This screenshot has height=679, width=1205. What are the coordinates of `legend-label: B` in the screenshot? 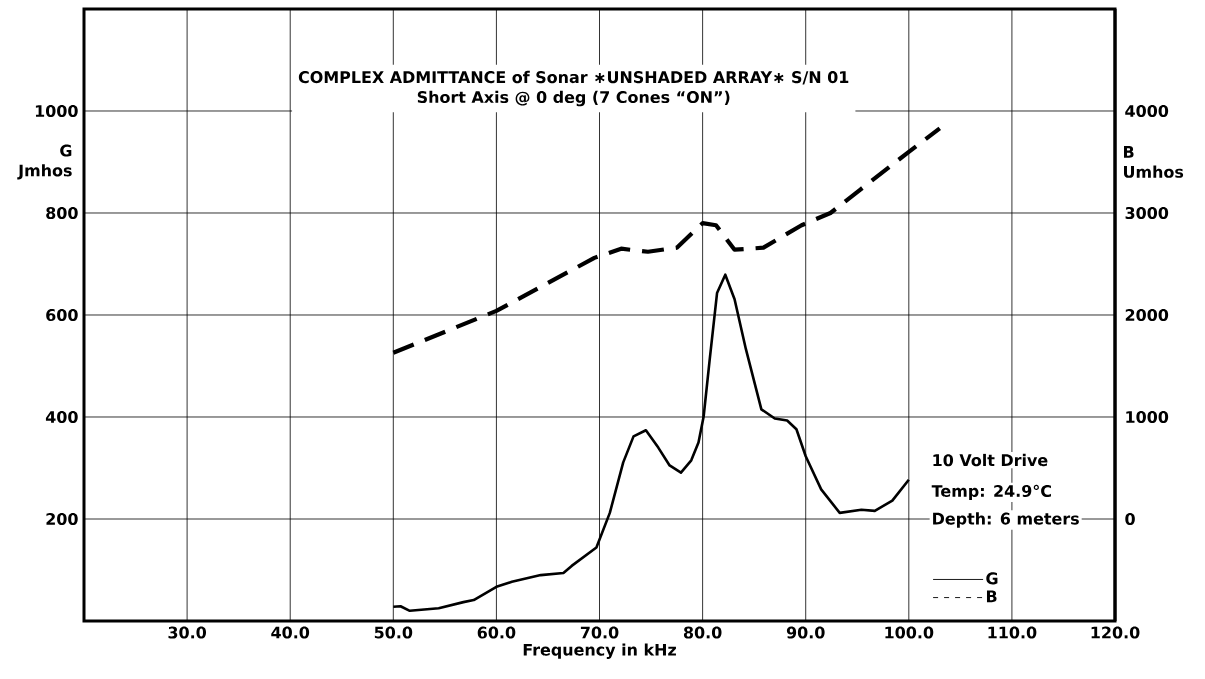 It's located at (991, 596).